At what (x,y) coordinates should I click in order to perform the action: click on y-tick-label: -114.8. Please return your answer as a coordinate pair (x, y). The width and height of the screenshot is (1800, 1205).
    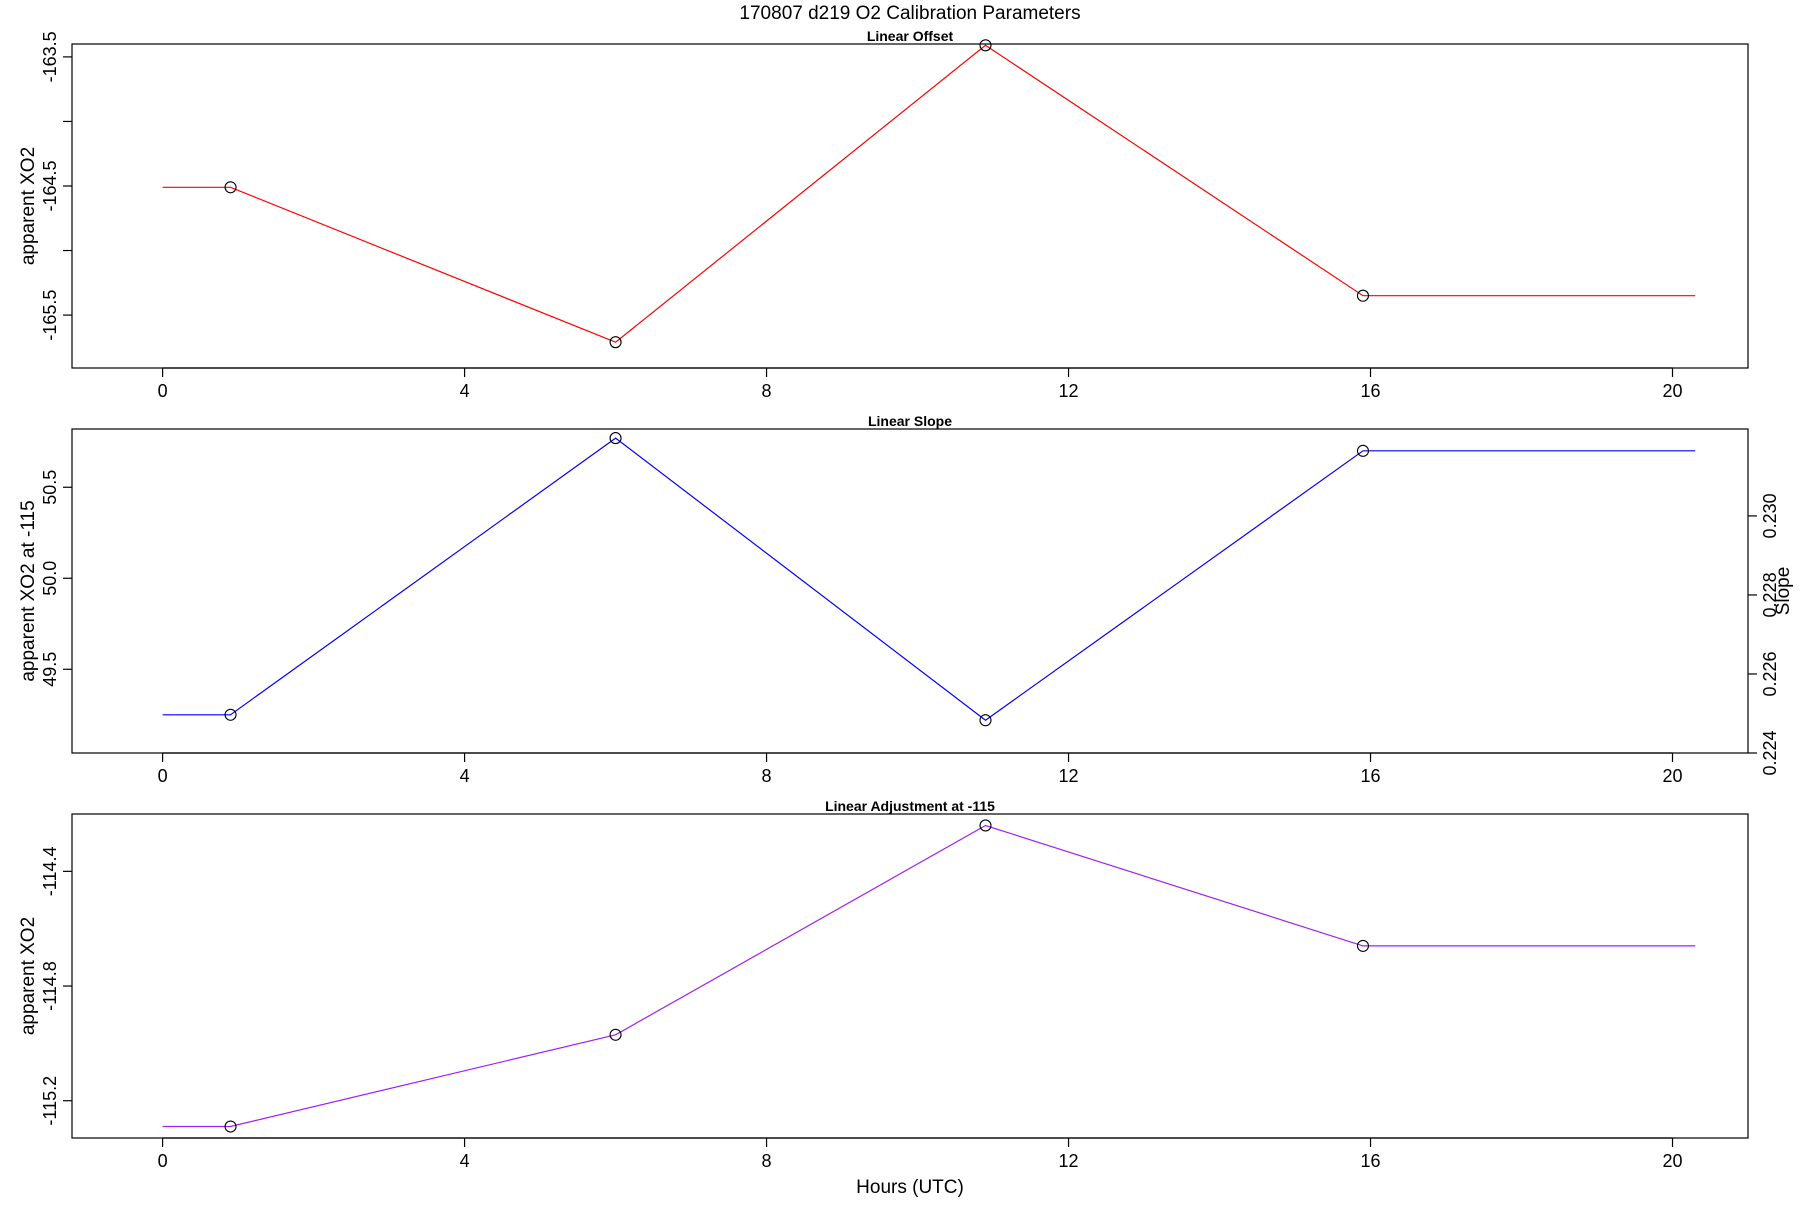
    Looking at the image, I should click on (50, 986).